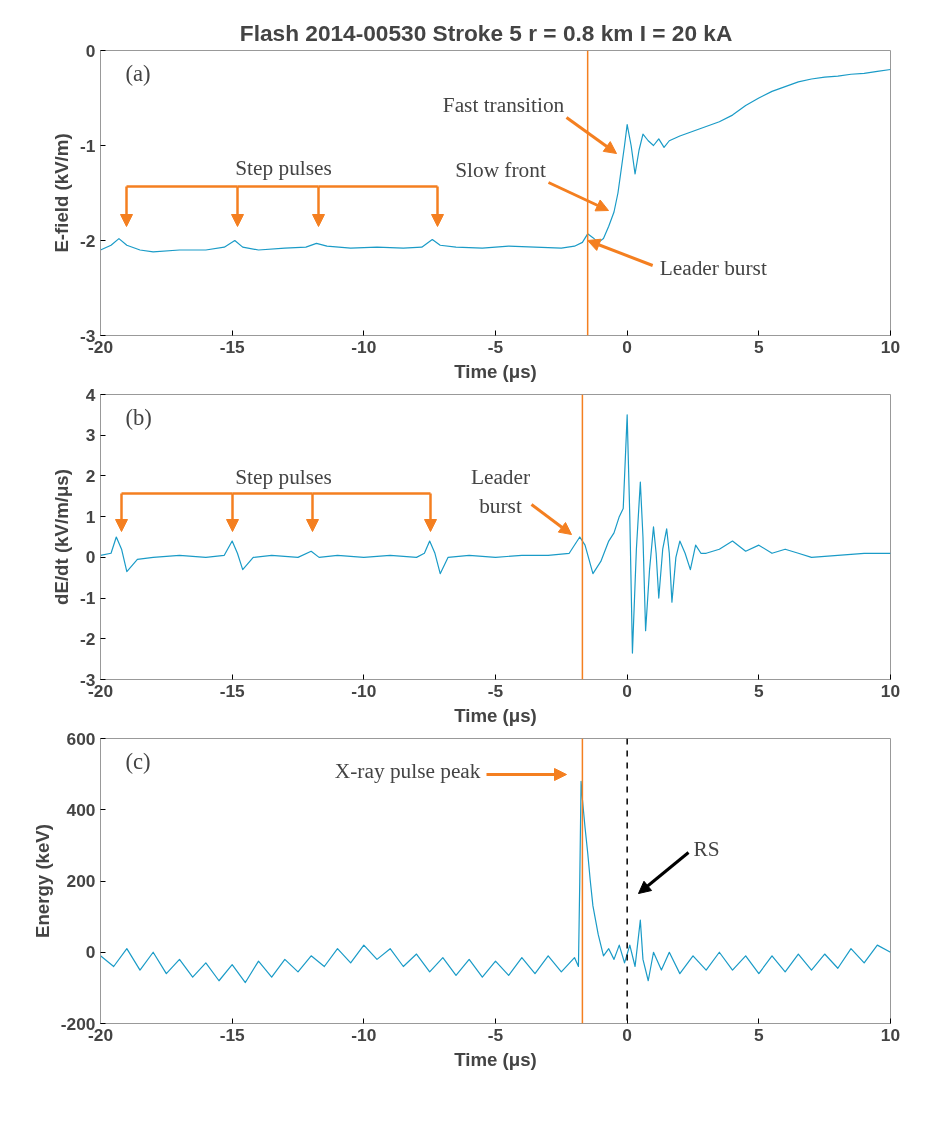 The image size is (927, 1134). I want to click on y-tick-label: 1, so click(90, 516).